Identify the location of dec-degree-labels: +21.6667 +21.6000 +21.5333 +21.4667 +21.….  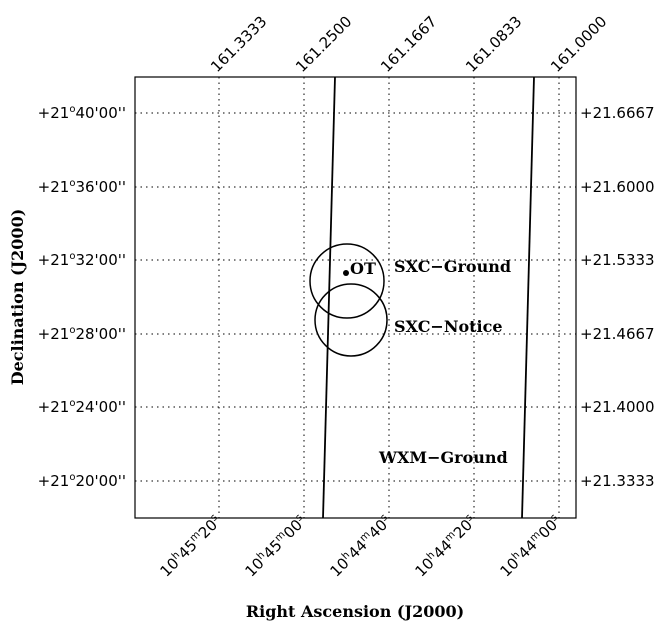
(617, 297).